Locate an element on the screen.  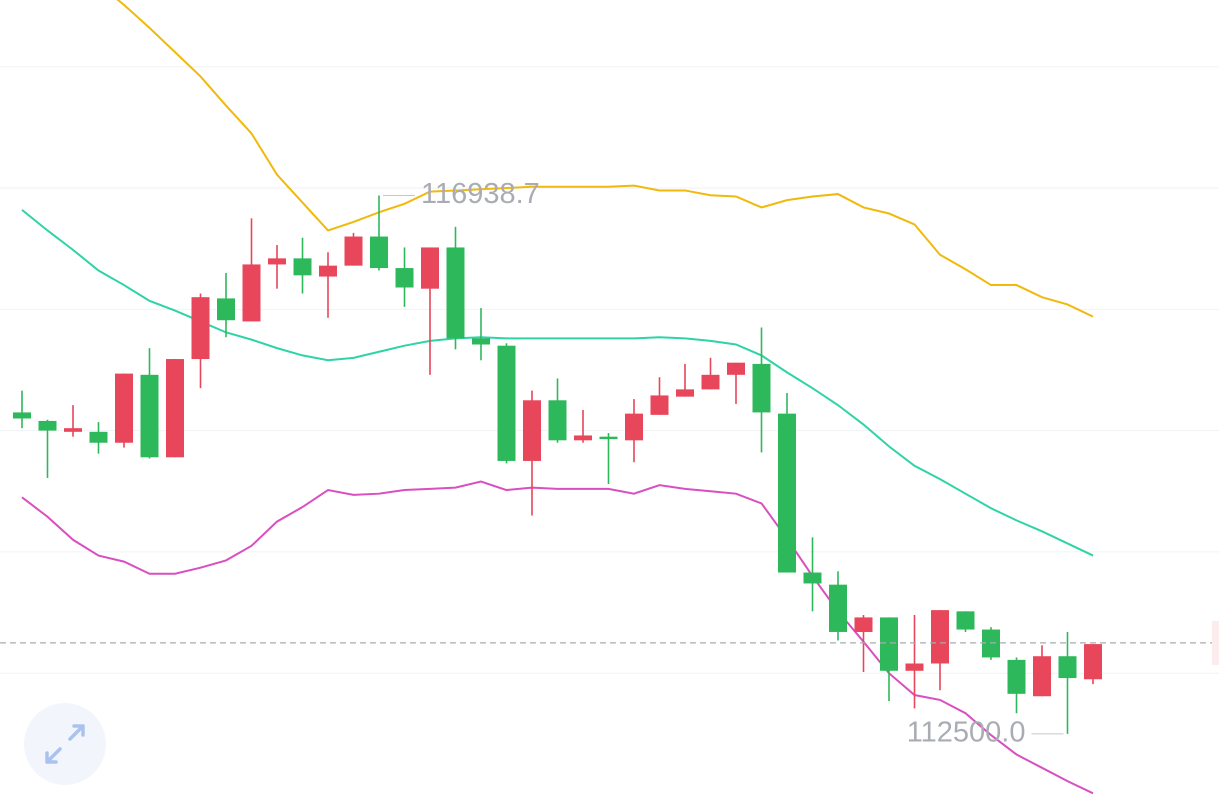
min-label: 112500.0 is located at coordinates (966, 733).